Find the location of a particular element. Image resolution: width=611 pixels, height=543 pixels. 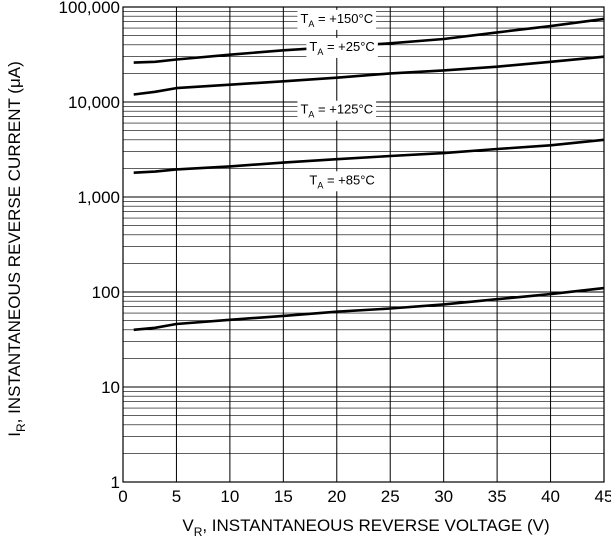

y-tick-label: 10,000 is located at coordinates (94, 102).